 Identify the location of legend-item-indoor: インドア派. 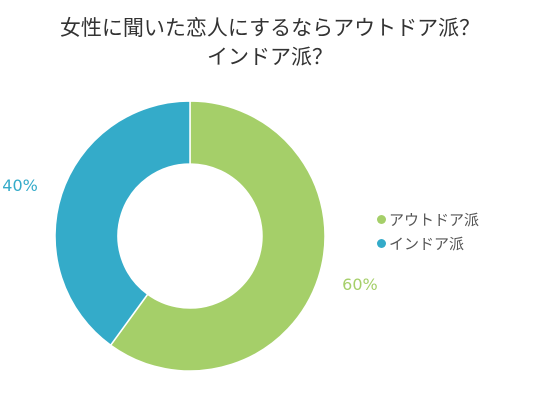
(428, 243).